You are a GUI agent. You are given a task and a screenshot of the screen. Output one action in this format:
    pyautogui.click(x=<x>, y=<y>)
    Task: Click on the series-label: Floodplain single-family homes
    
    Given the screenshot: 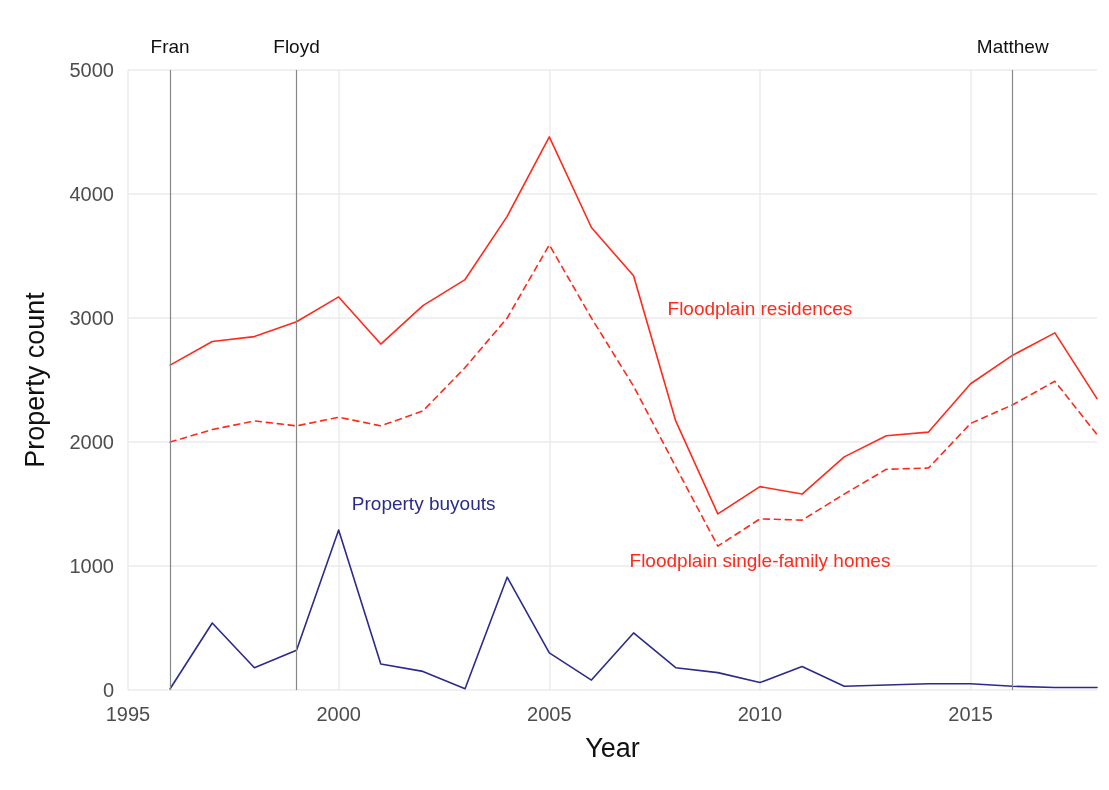 What is the action you would take?
    pyautogui.click(x=760, y=561)
    